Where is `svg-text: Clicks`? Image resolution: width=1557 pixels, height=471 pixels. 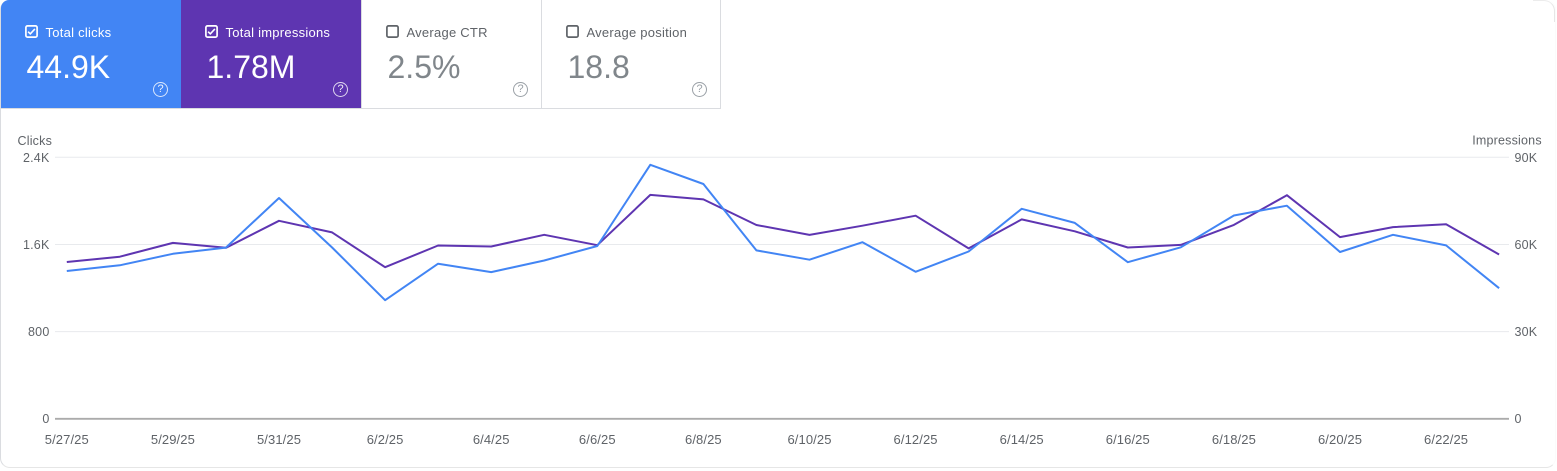 svg-text: Clicks is located at coordinates (35, 141).